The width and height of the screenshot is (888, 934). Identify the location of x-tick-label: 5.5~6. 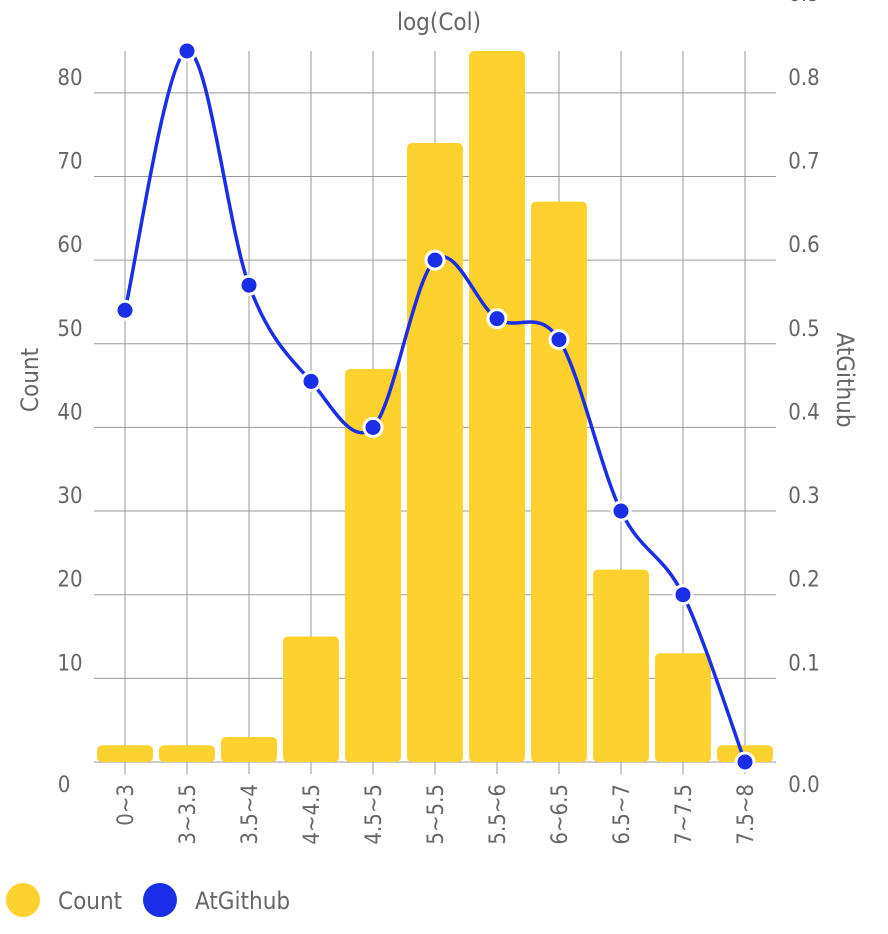
(498, 814).